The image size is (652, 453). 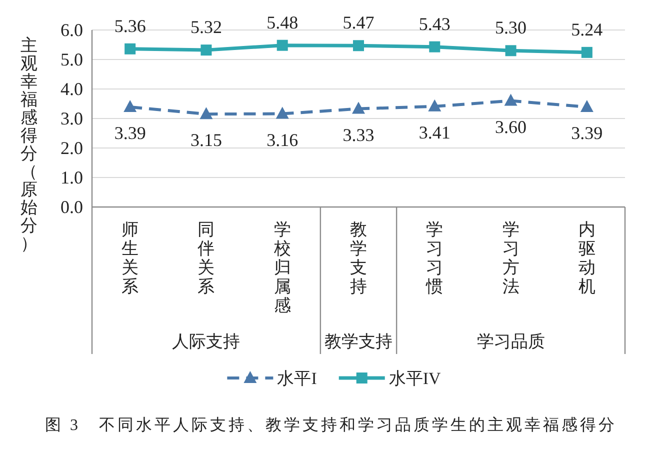 I want to click on text: 主观幸福感得分（原始分）, so click(x=29, y=144).